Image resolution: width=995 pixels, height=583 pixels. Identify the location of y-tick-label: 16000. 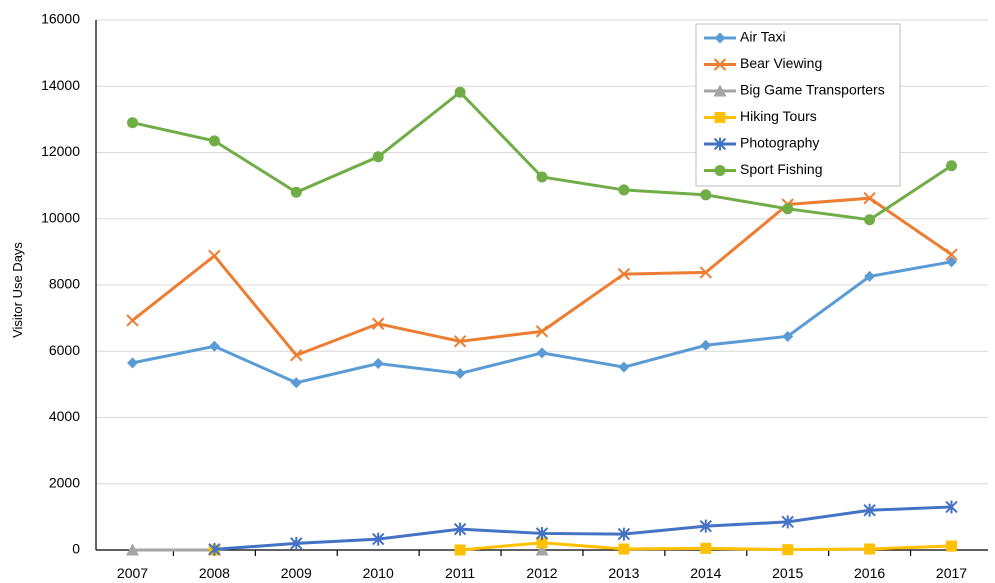
(60, 19).